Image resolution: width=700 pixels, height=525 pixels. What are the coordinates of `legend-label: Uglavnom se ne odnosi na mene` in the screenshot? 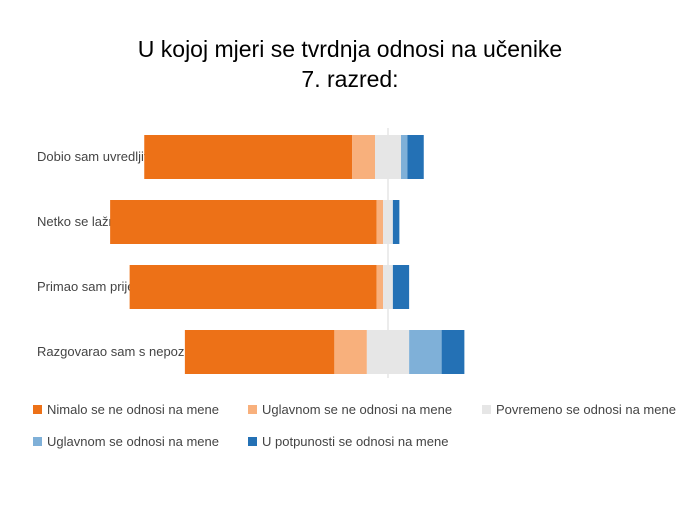 It's located at (357, 409).